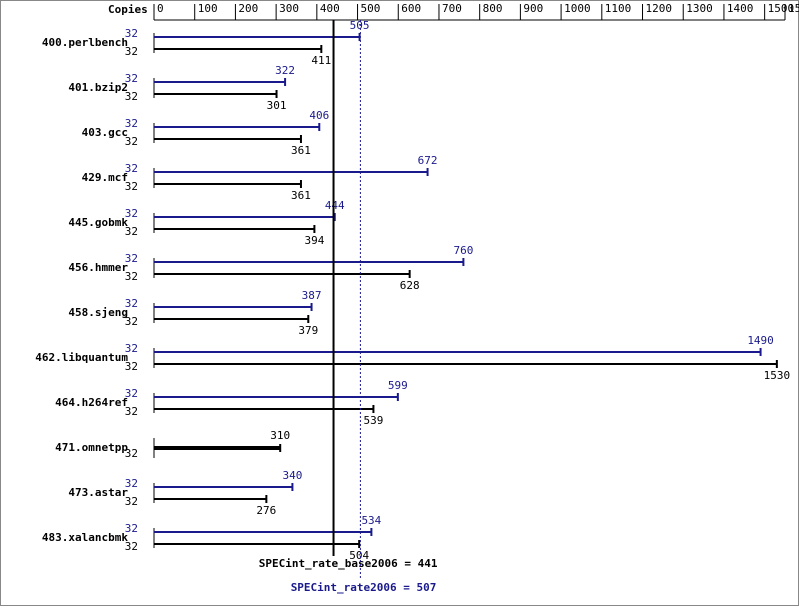 The height and width of the screenshot is (606, 799). I want to click on benchmark-label: 445.gobmk, so click(98, 222).